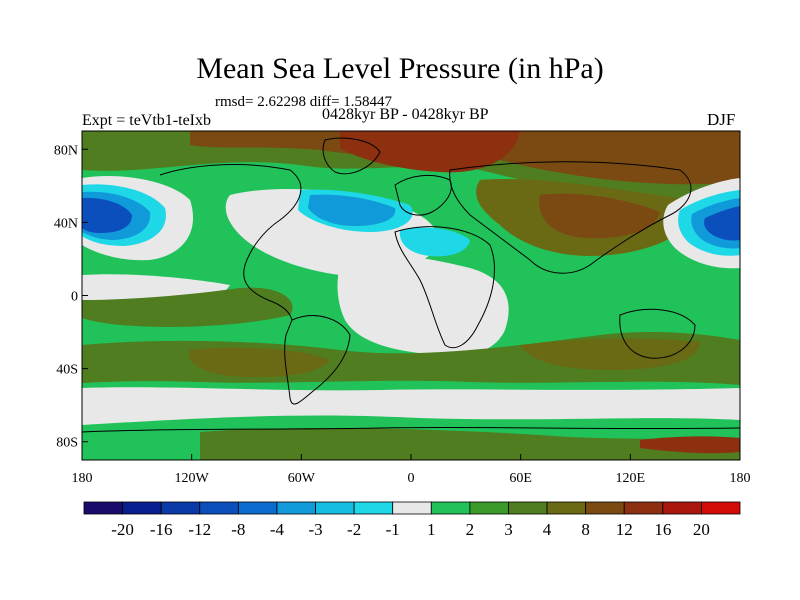 This screenshot has height=600, width=800. I want to click on coast-south-america, so click(317, 360).